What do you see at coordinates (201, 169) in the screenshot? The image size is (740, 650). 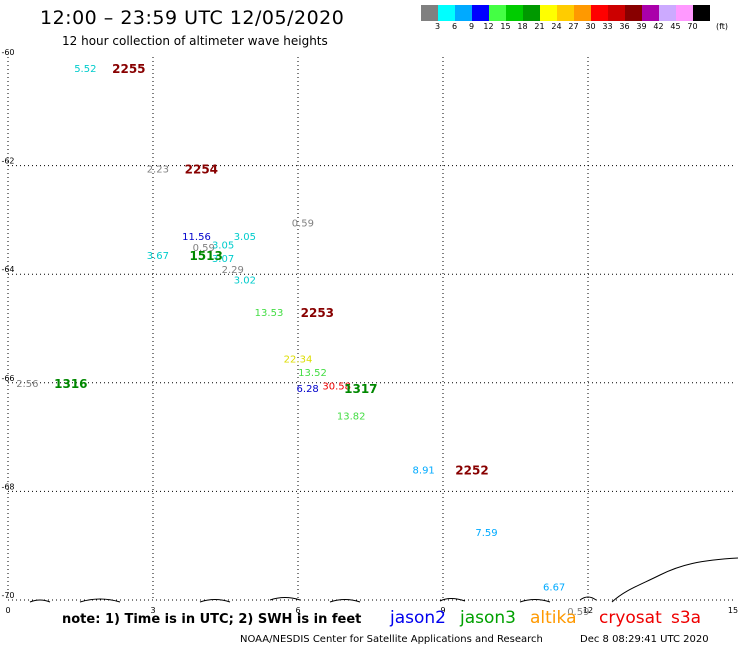 I see `storm-id-label: 2254` at bounding box center [201, 169].